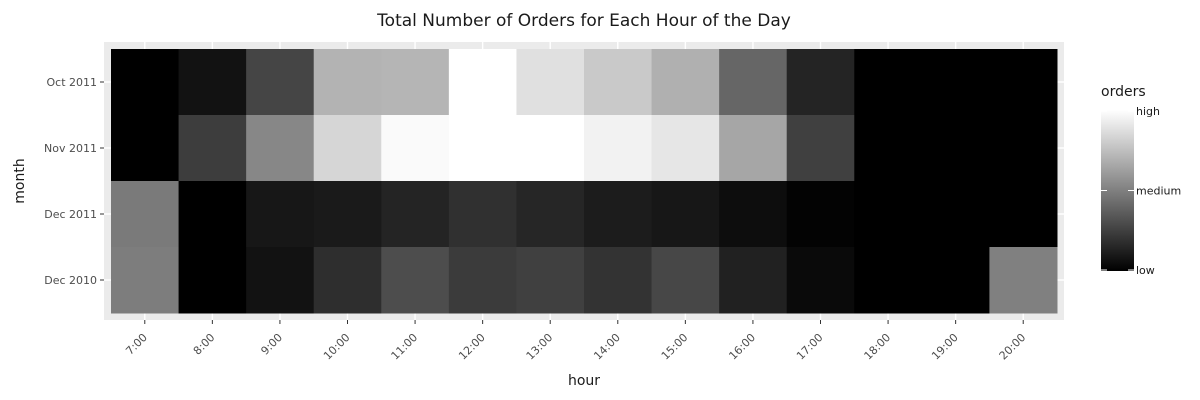 The height and width of the screenshot is (400, 1200). I want to click on y-tick-label: Oct 2011, so click(71, 82).